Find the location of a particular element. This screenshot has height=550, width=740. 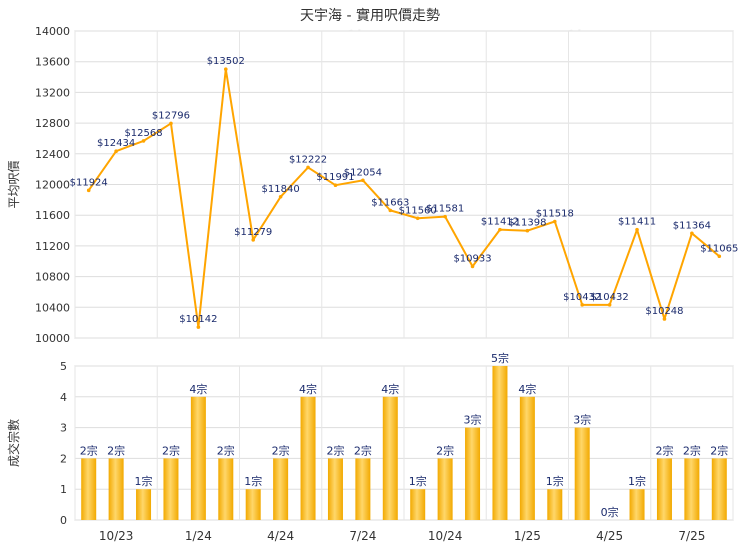

price-data-label: $11364 is located at coordinates (692, 225).